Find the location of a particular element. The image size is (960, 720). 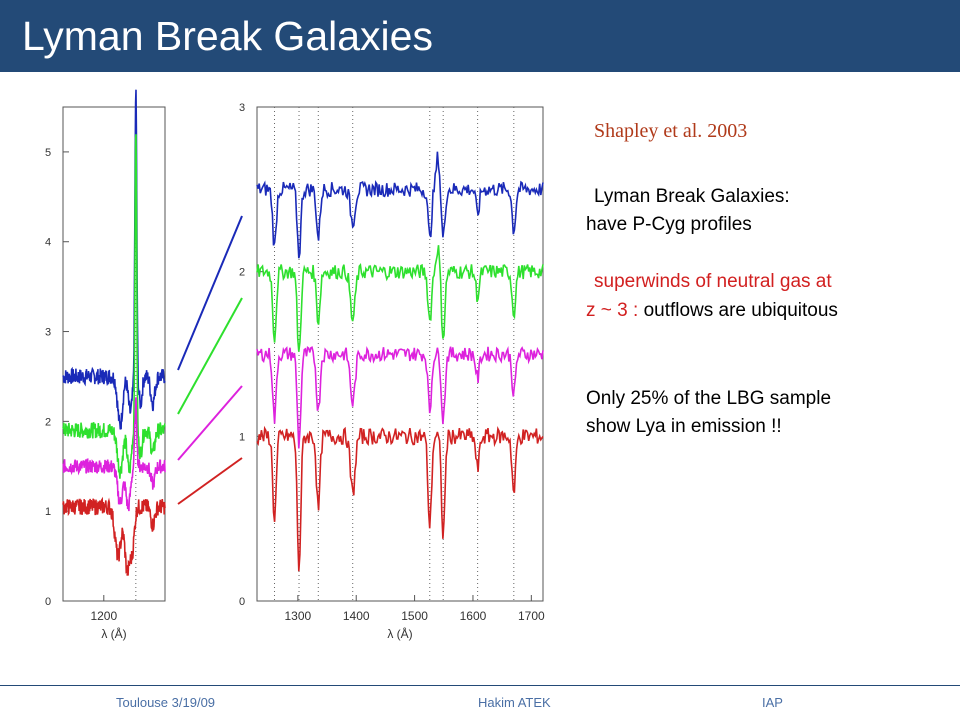

connector-blue is located at coordinates (210, 293).